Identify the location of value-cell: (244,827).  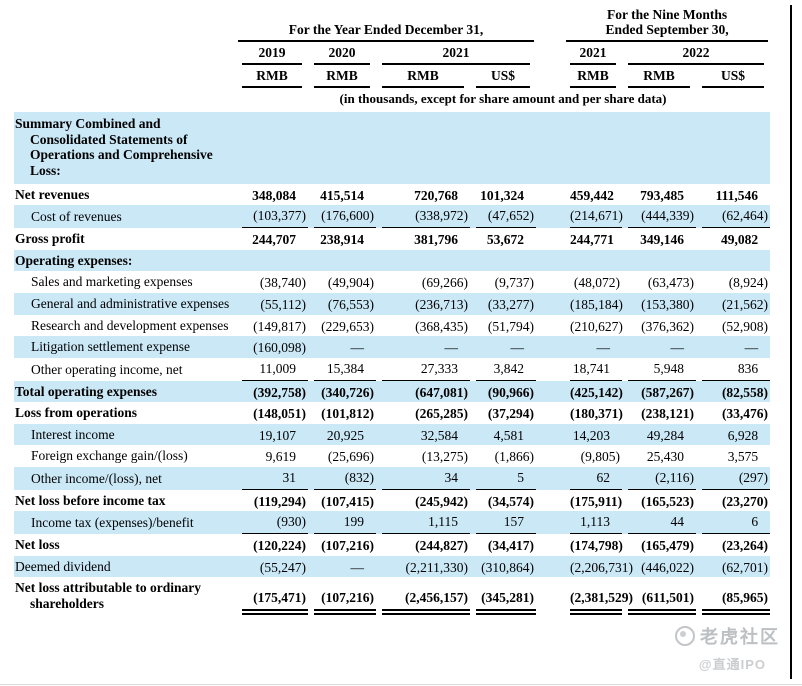
(441, 546).